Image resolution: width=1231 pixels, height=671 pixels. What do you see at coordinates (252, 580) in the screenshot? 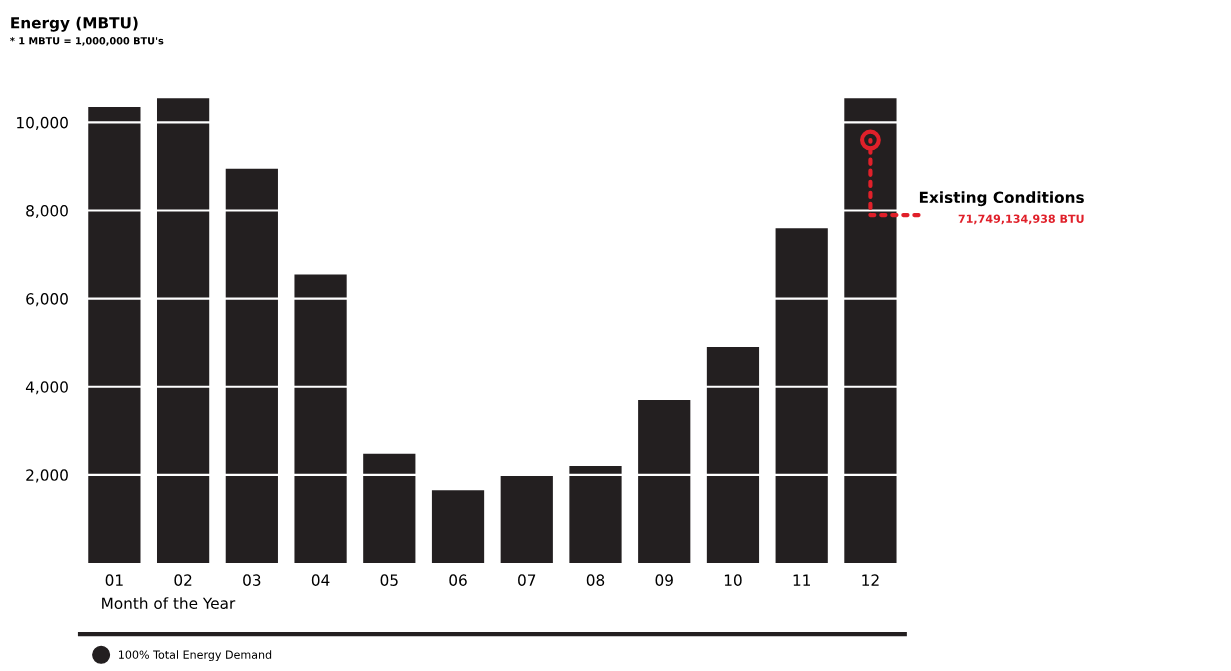
I see `x-tick-label: 03` at bounding box center [252, 580].